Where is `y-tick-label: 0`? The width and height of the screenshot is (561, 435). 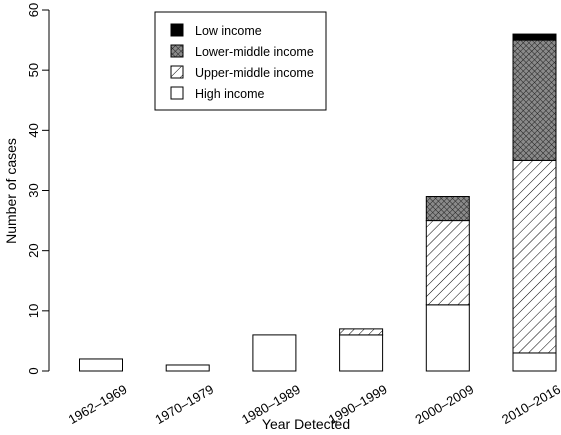
y-tick-label: 0 is located at coordinates (33, 370).